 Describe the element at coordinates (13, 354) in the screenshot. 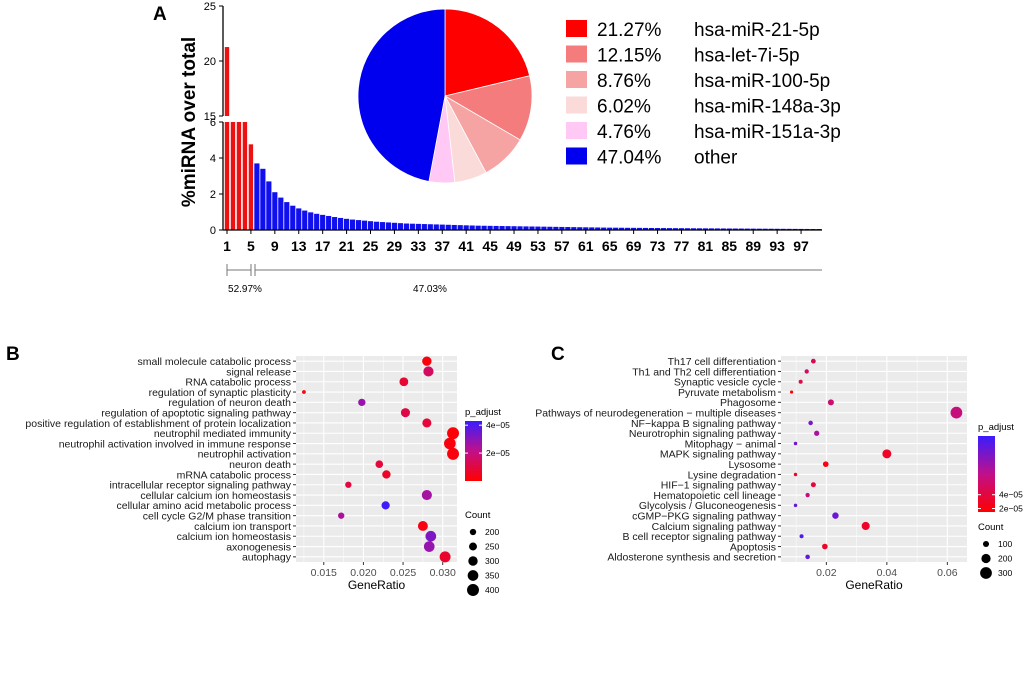

I see `panel-b-letter: B` at that location.